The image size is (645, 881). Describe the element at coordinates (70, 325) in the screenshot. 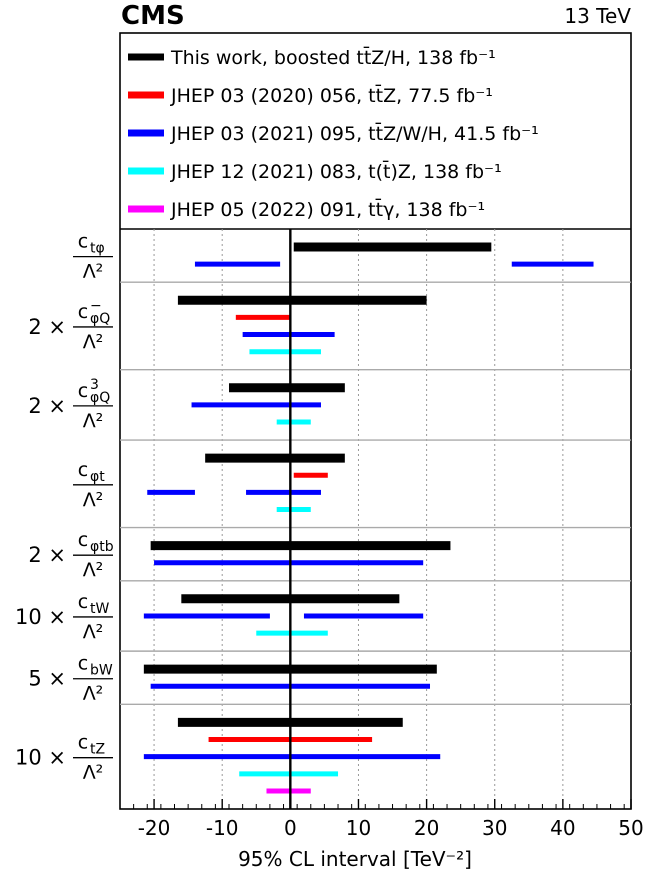

I see `coefficient-label: c φQ− Λ² 2 ×` at that location.